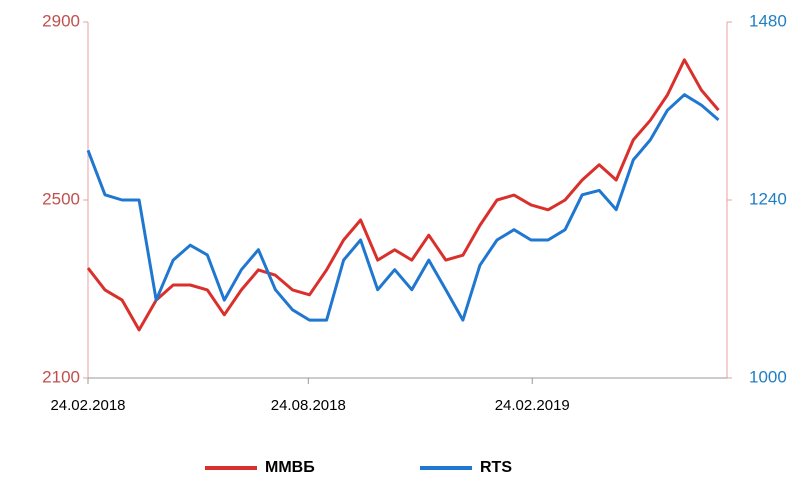 Image resolution: width=802 pixels, height=480 pixels. What do you see at coordinates (532, 405) in the screenshot?
I see `x-tick-label: 24.02.2019` at bounding box center [532, 405].